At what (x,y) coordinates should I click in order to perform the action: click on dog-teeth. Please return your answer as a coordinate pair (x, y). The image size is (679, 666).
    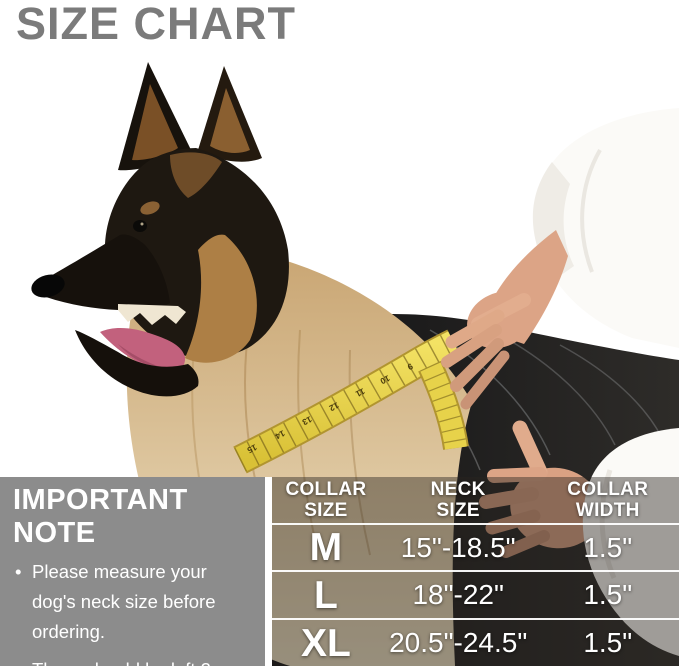
    Looking at the image, I should click on (152, 314).